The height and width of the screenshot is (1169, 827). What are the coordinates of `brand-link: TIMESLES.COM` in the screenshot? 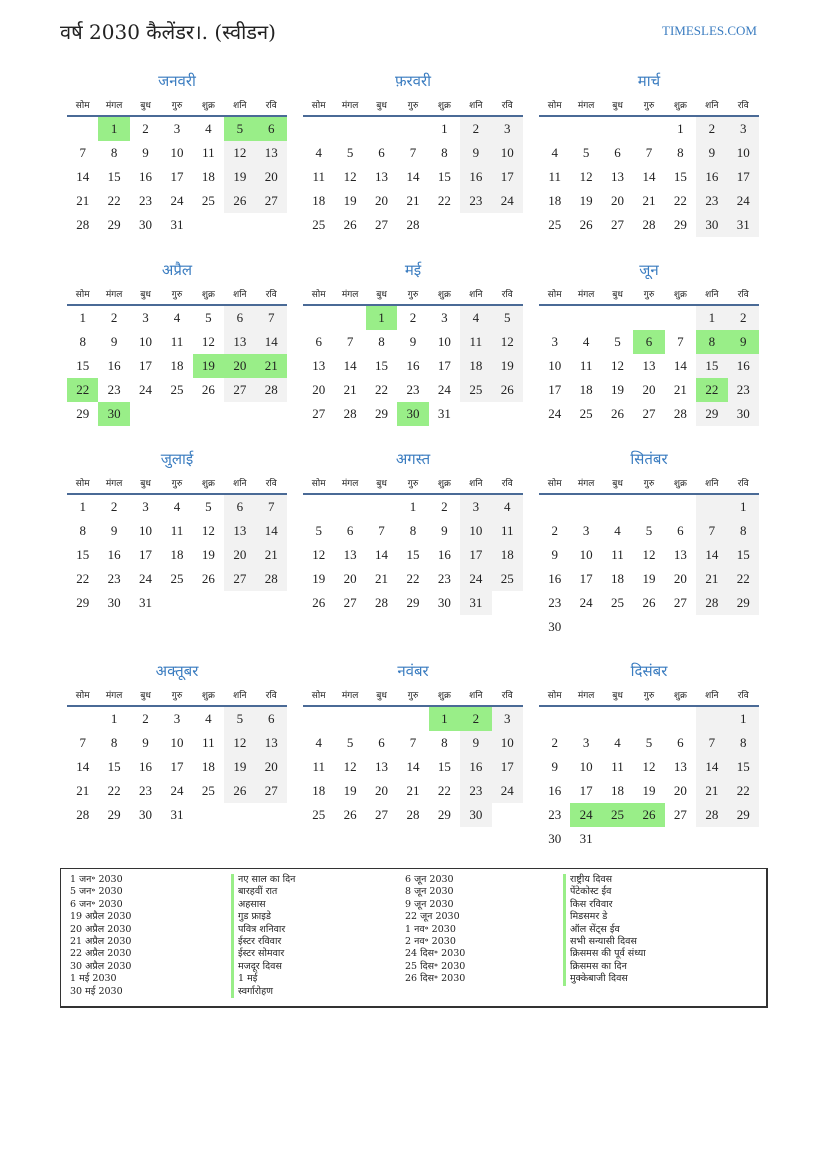 It's located at (709, 30).